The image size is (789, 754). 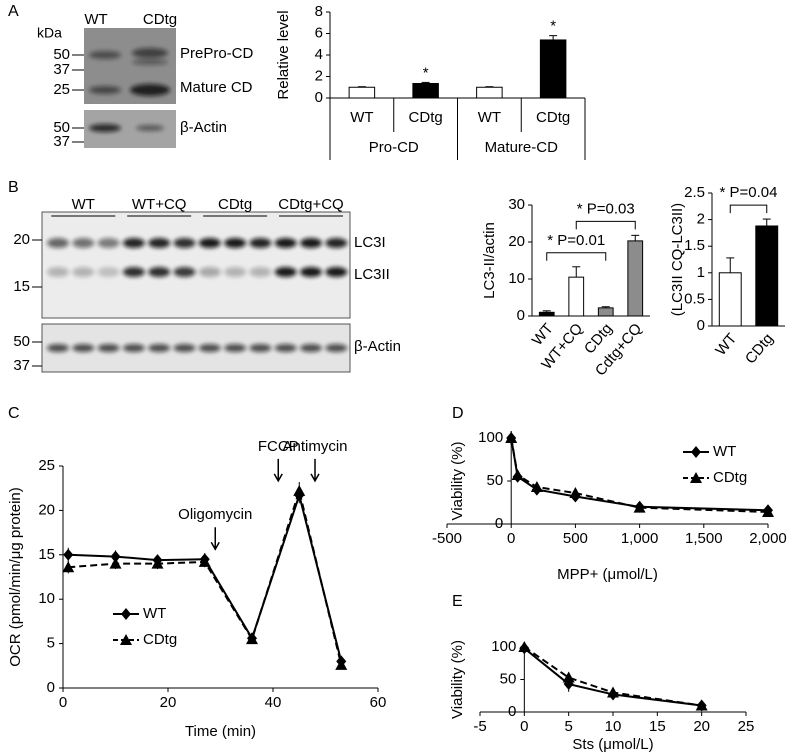 I want to click on x-tick-label: 25, so click(x=746, y=726).